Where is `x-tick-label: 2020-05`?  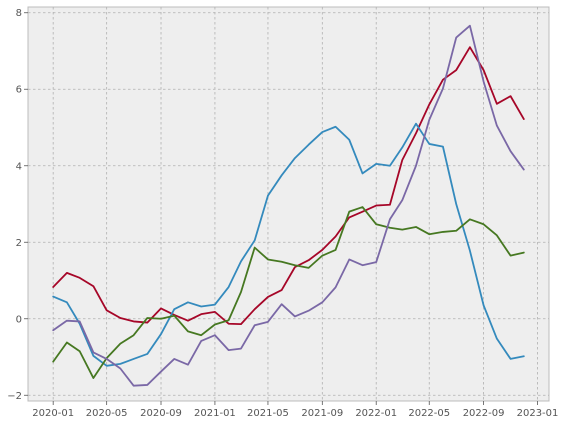 x-tick-label: 2020-05 is located at coordinates (107, 413).